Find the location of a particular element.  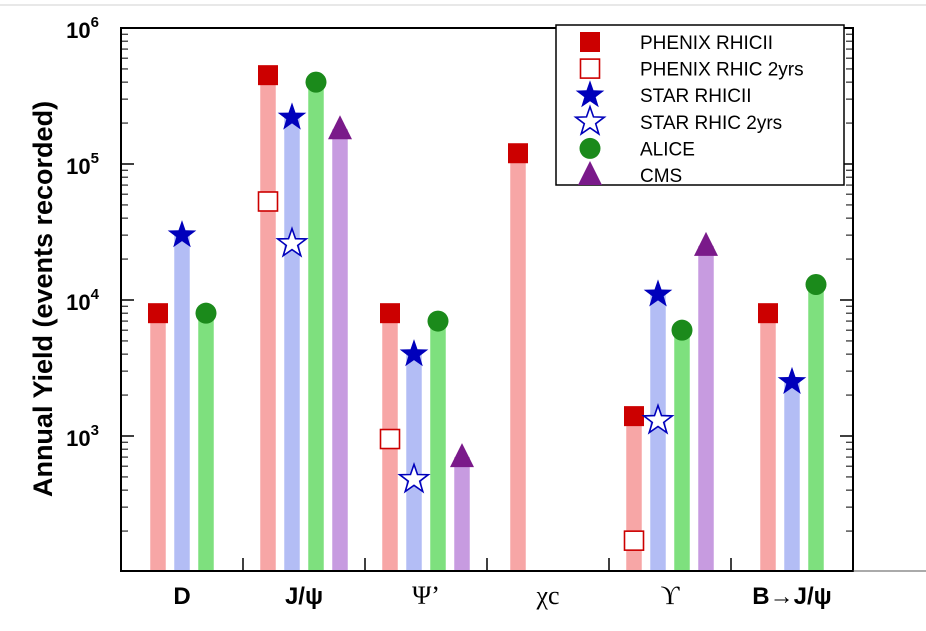

x-category-label: ϒ is located at coordinates (671, 595).